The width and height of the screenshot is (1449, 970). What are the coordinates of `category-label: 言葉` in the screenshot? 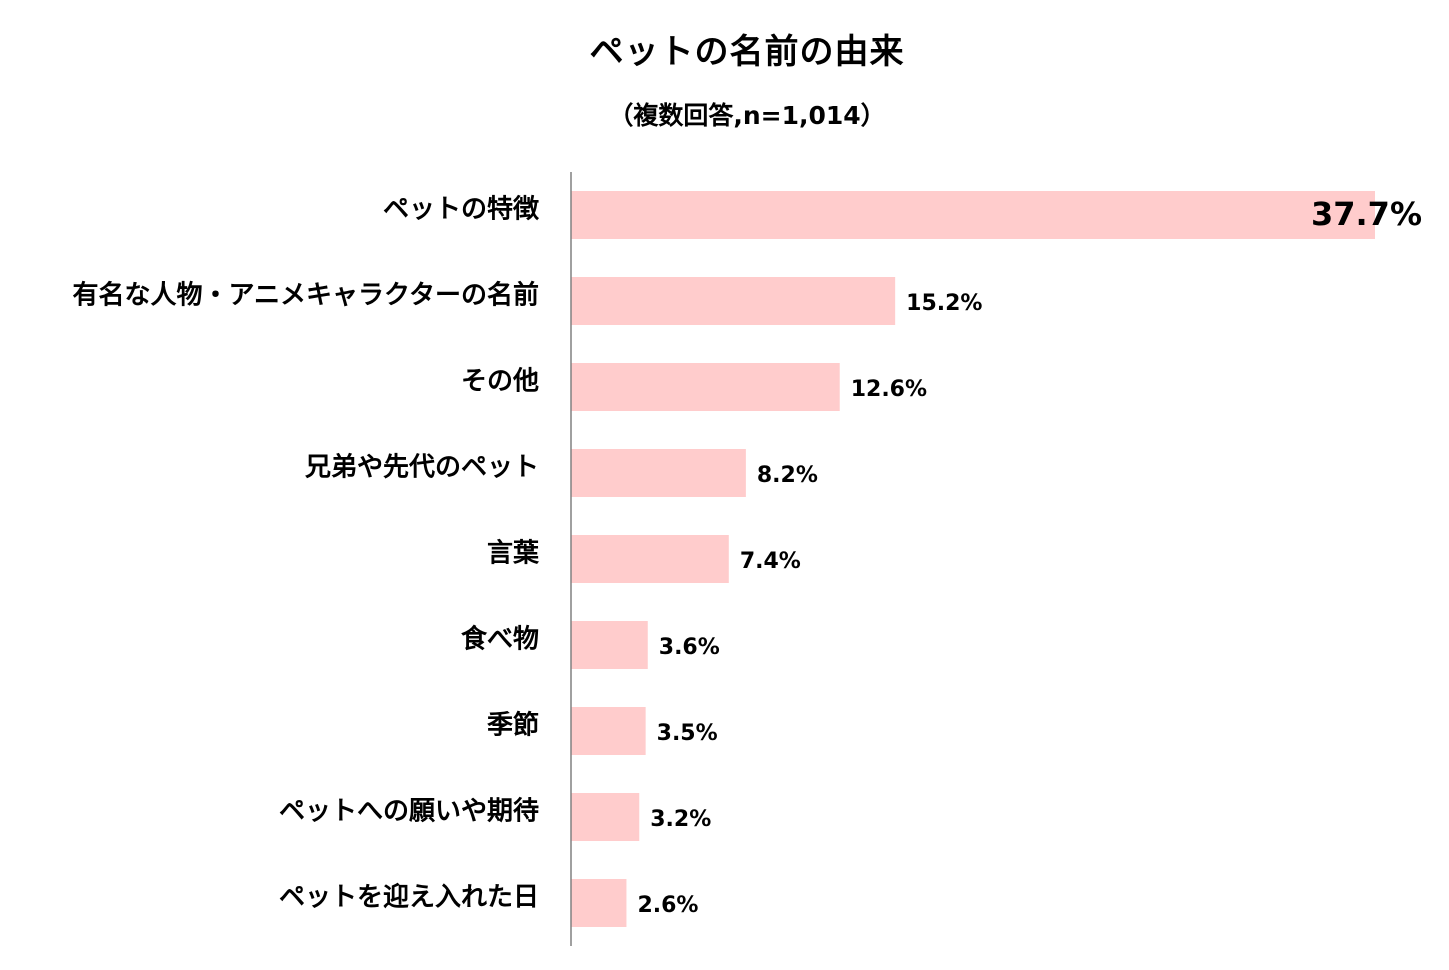 It's located at (513, 554).